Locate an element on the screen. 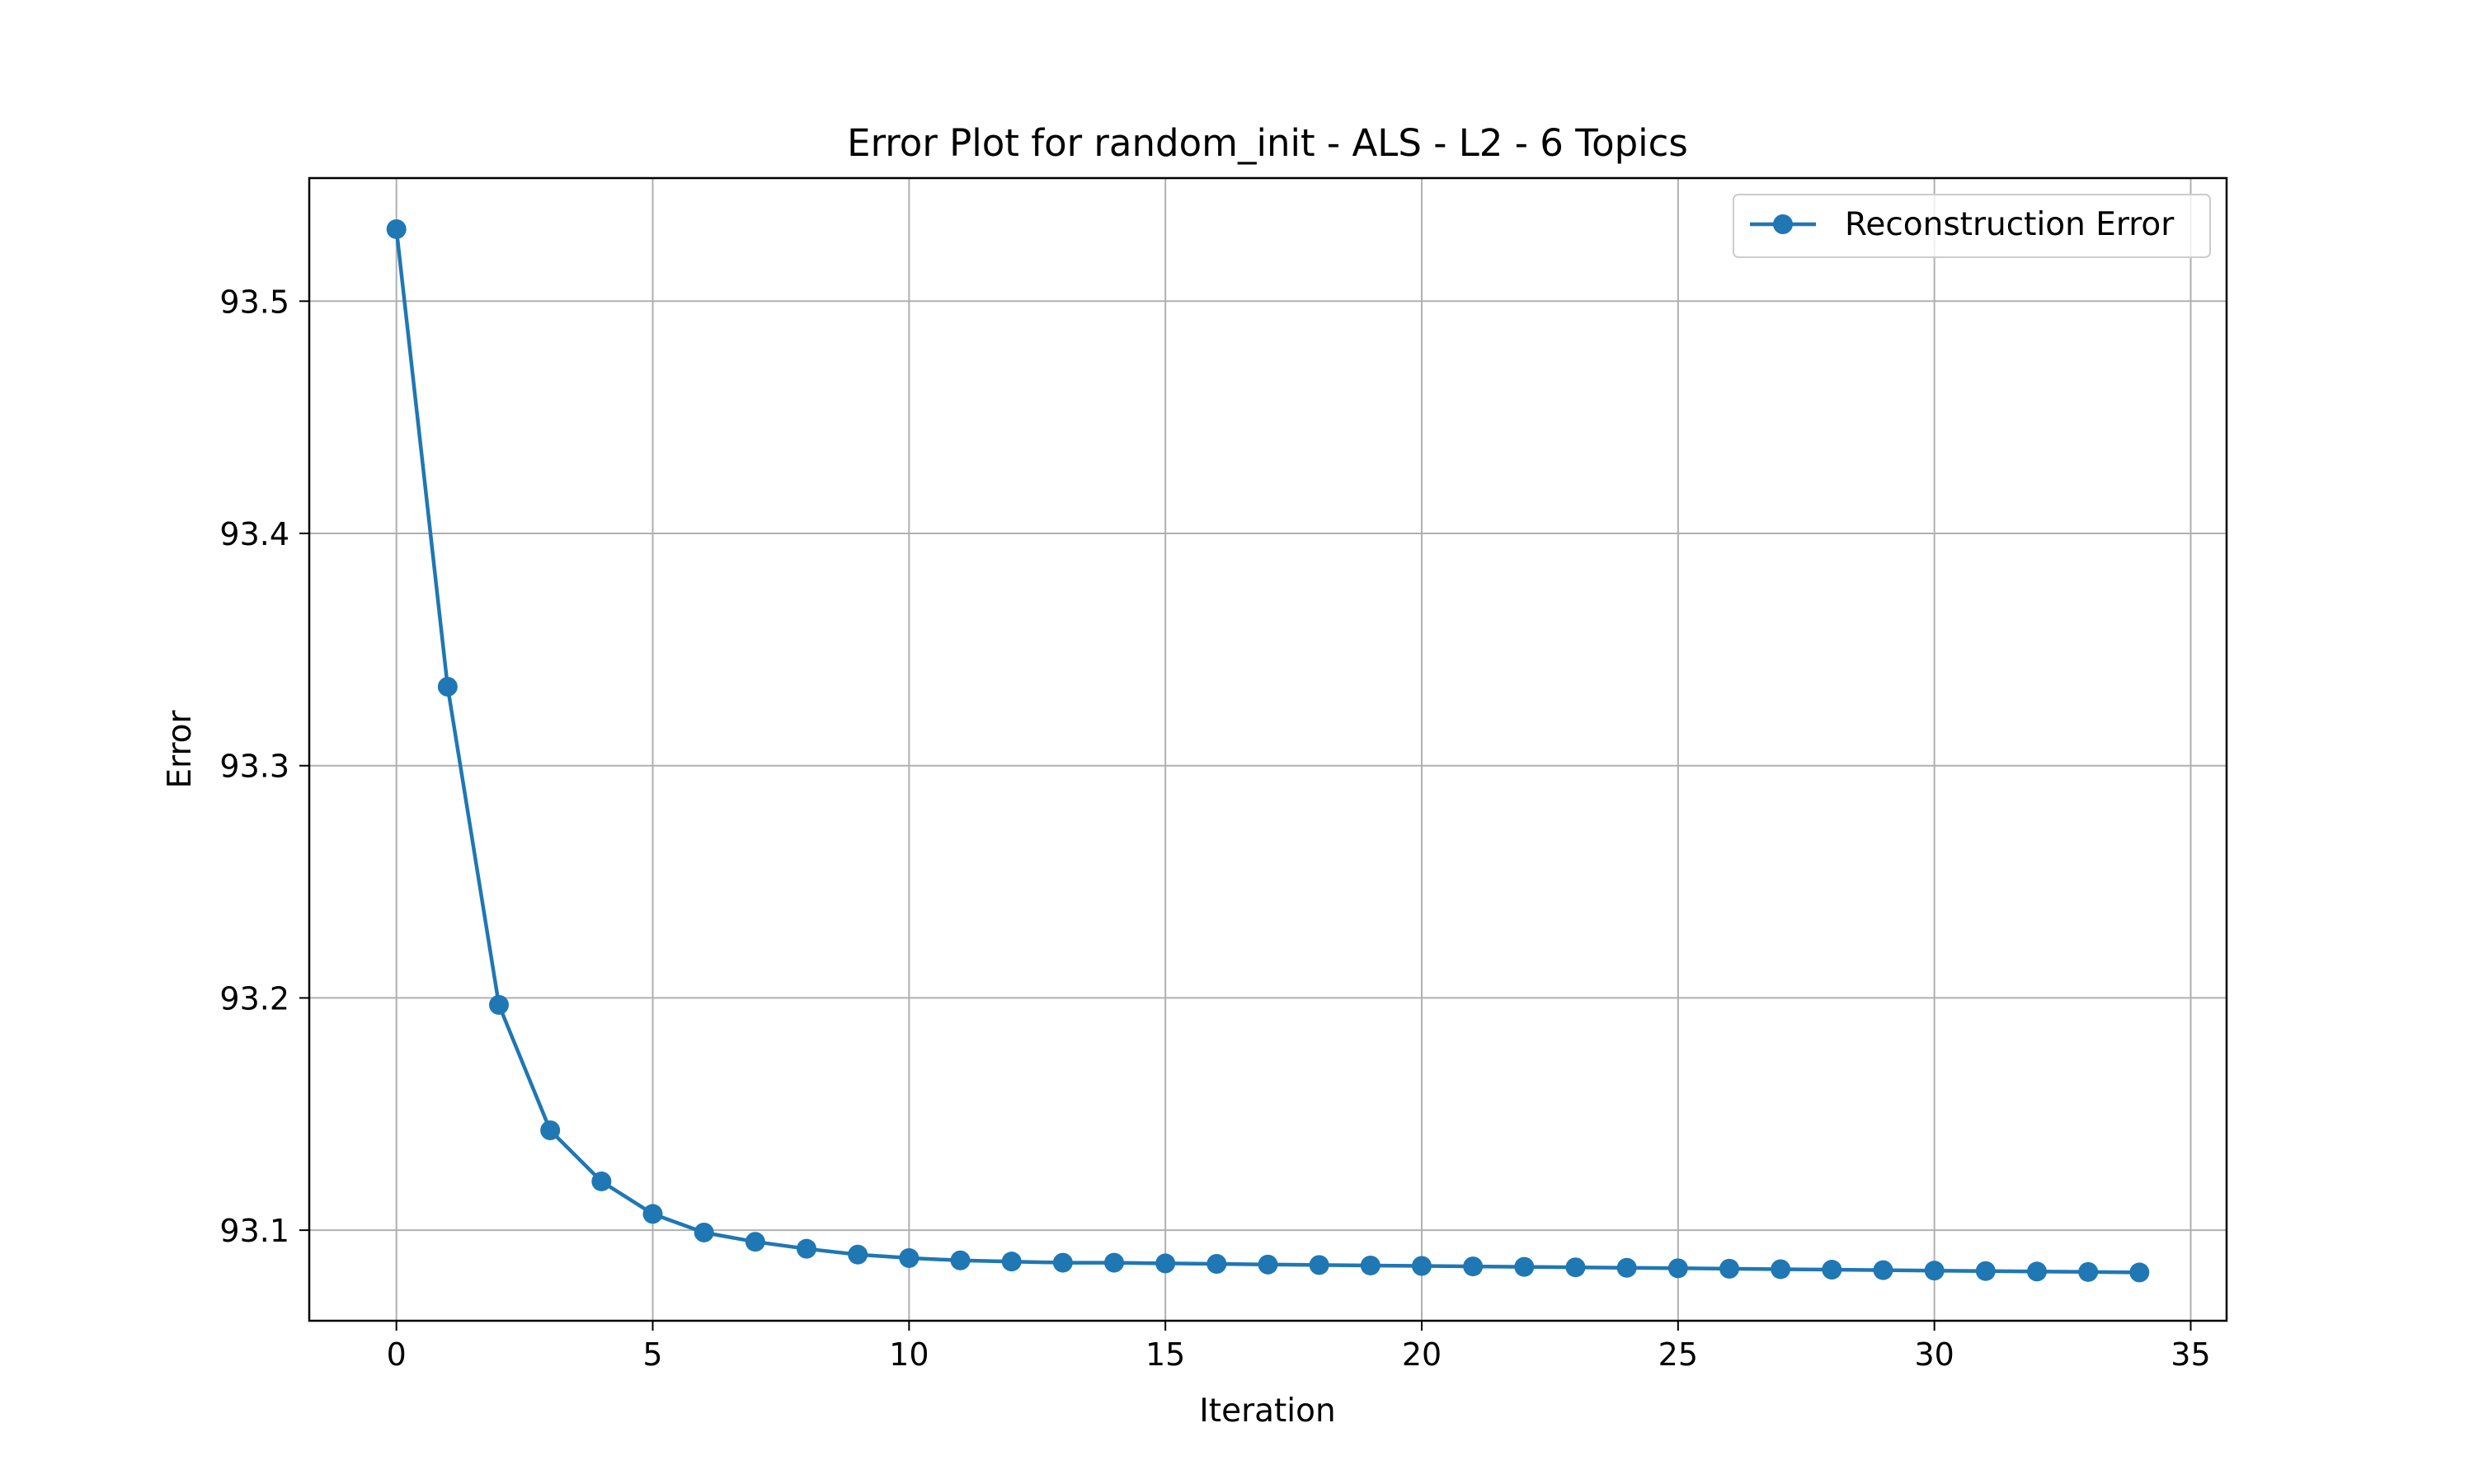 The image size is (2474, 1484). x-tick-label: 20 is located at coordinates (1422, 1354).